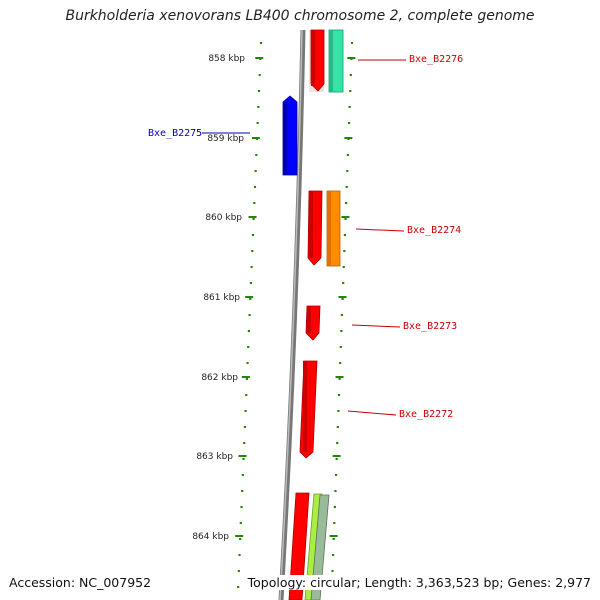 This screenshot has height=600, width=600. What do you see at coordinates (226, 59) in the screenshot?
I see `tick-label: 858 kbp` at bounding box center [226, 59].